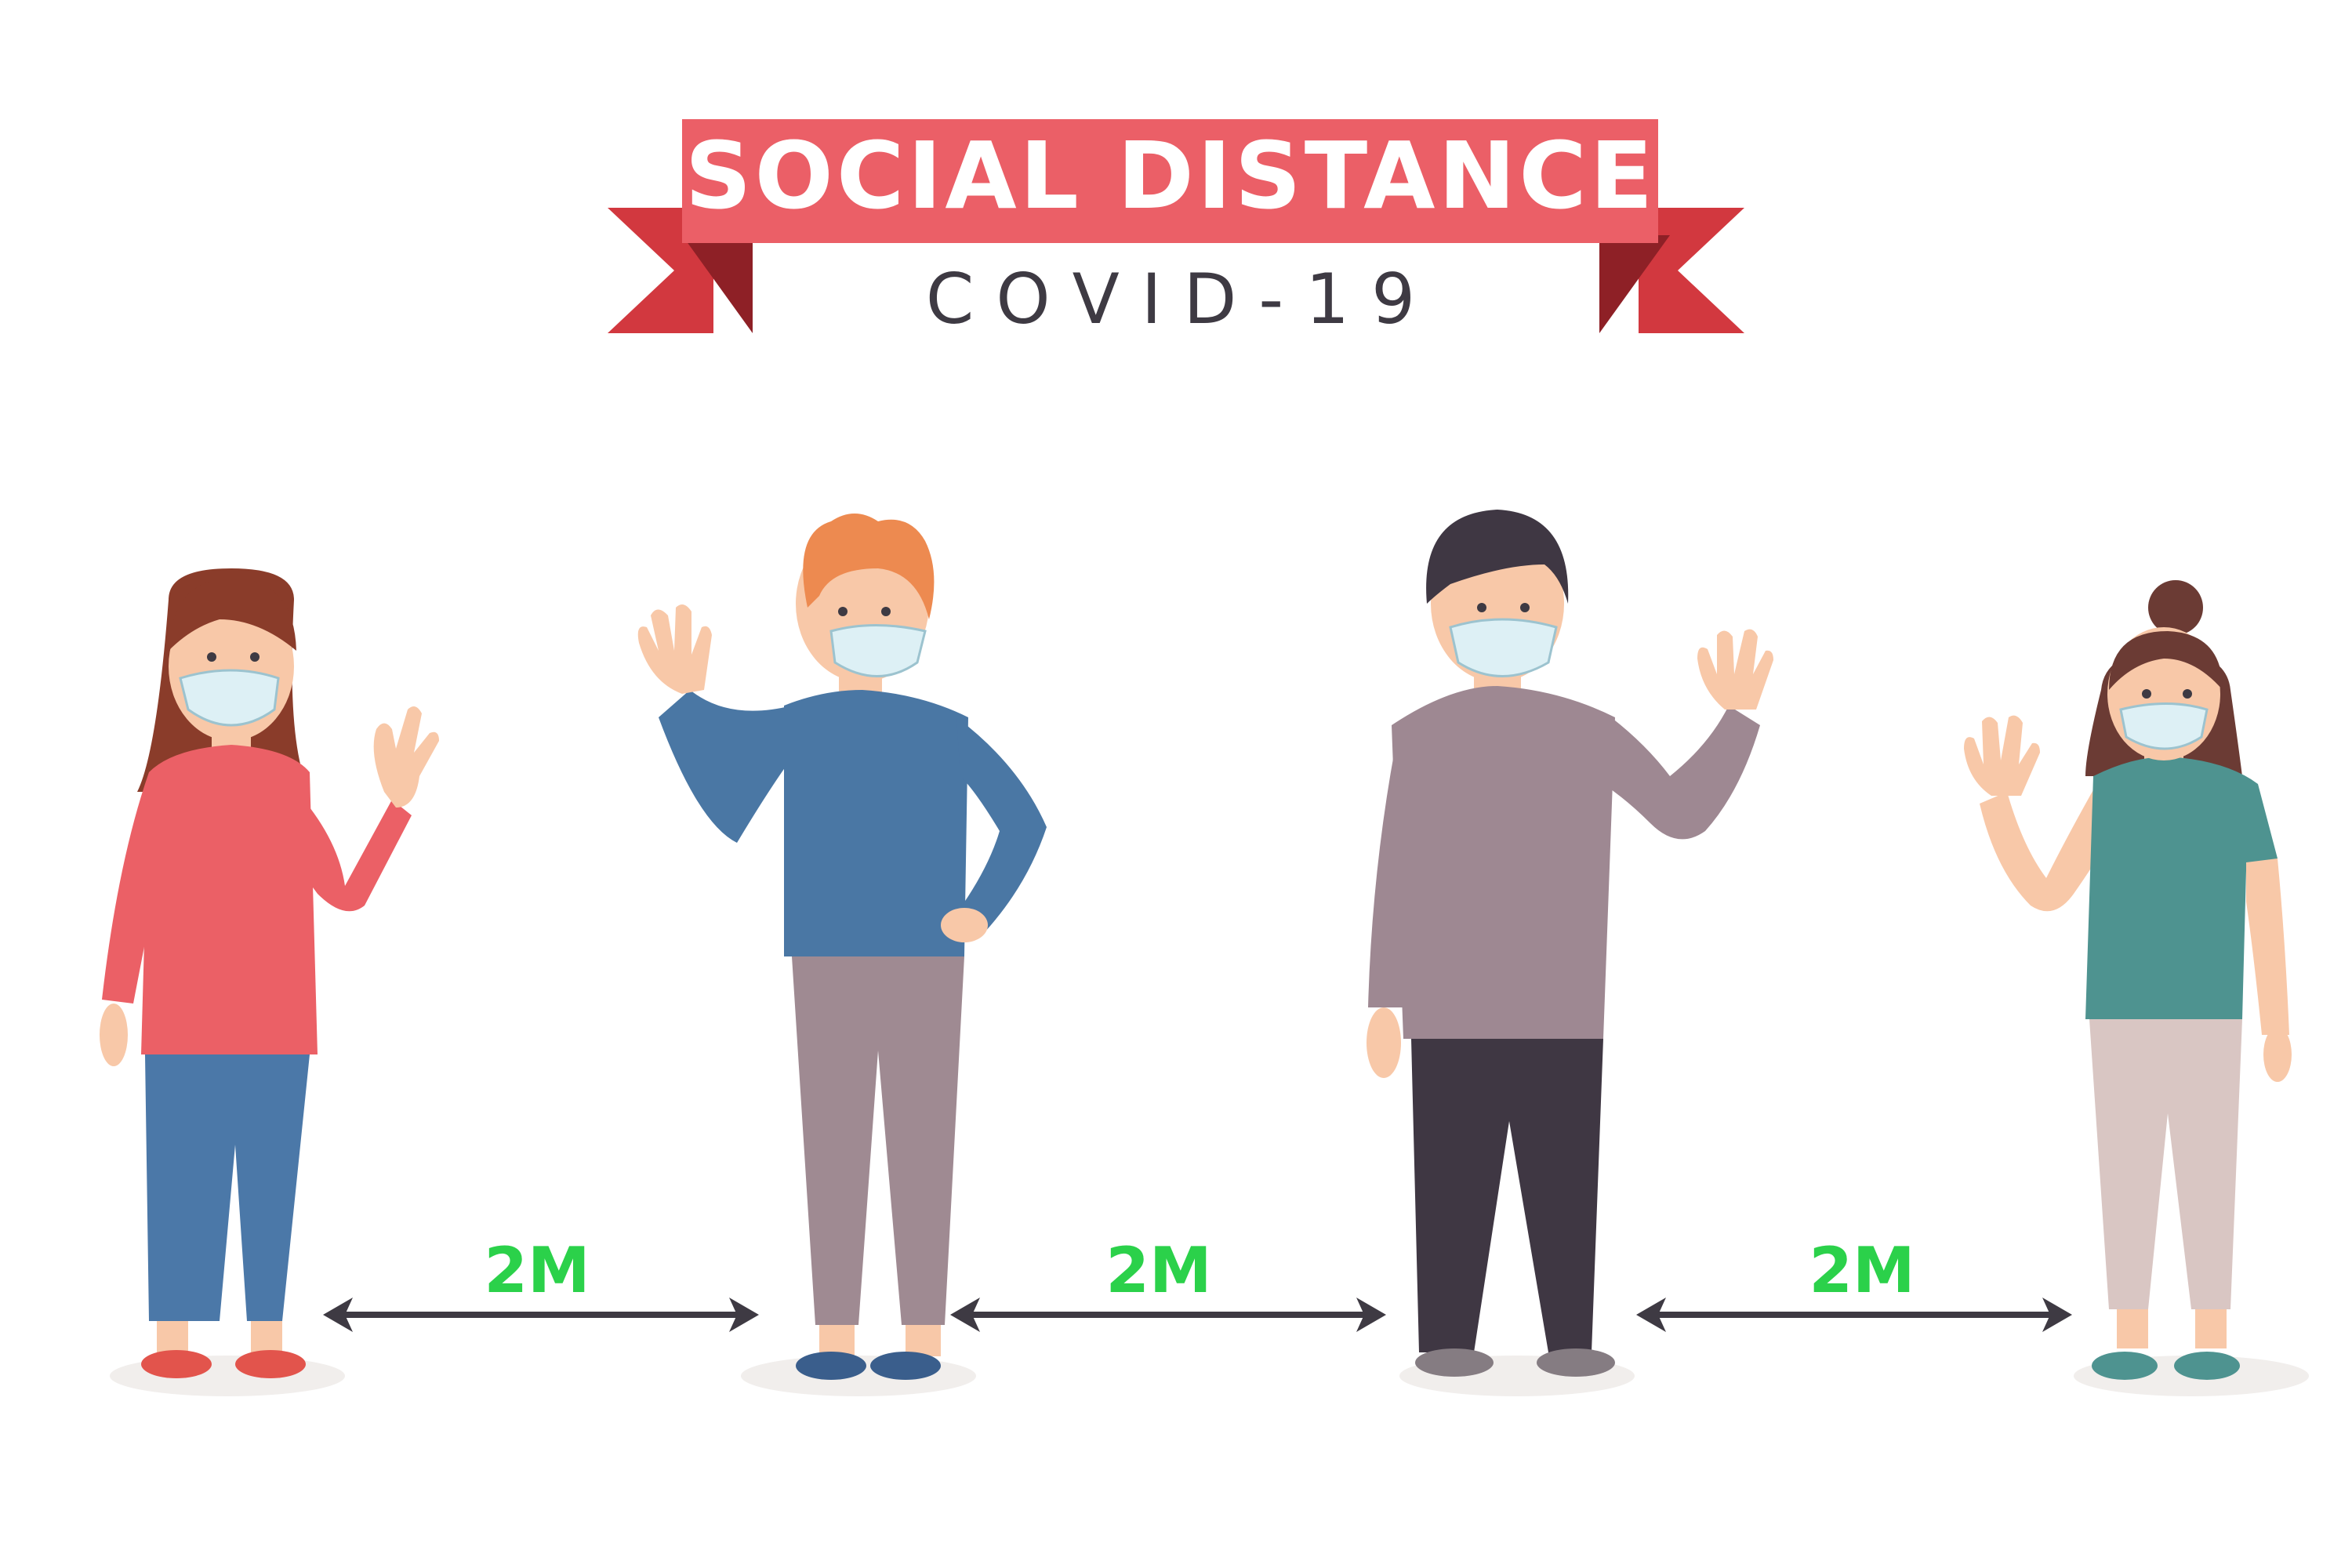  Describe the element at coordinates (1158, 1270) in the screenshot. I see `distance-label-2: 2M` at that location.